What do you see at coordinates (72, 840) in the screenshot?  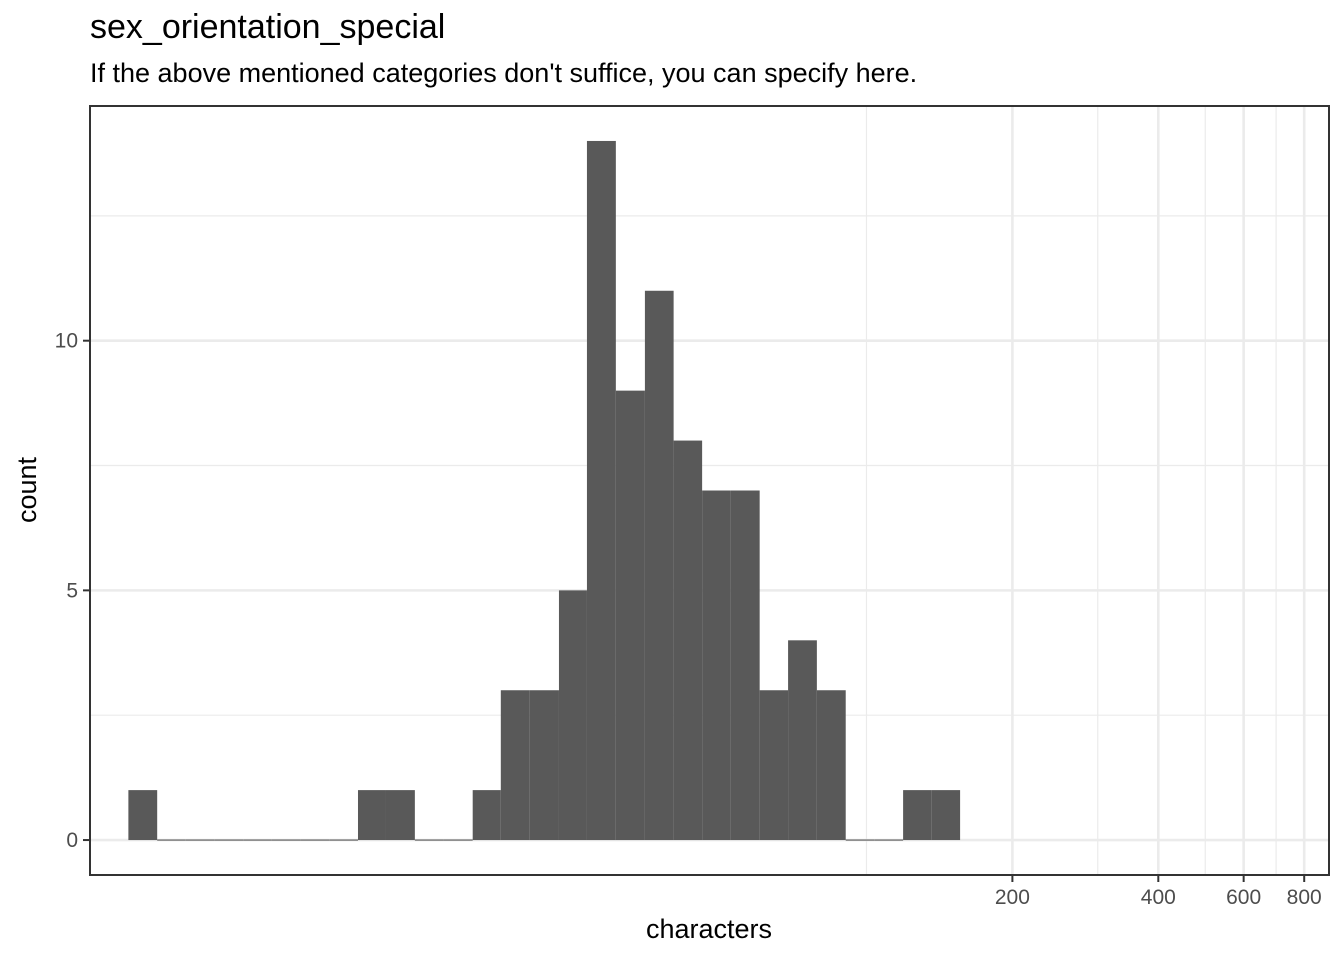 I see `y-tick-label: 0` at bounding box center [72, 840].